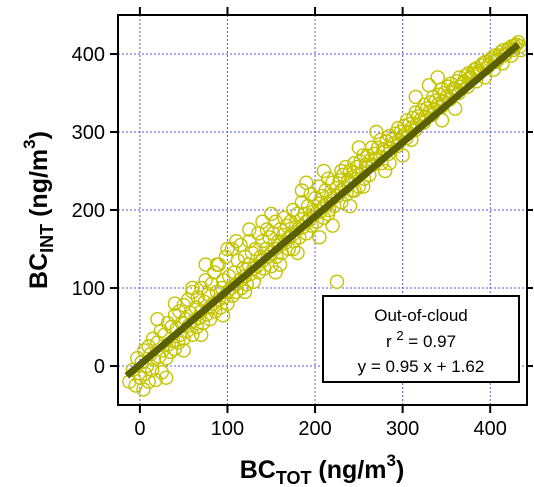 The width and height of the screenshot is (534, 487). What do you see at coordinates (421, 366) in the screenshot?
I see `legend-equation: y = 0.95 x + 1.62` at bounding box center [421, 366].